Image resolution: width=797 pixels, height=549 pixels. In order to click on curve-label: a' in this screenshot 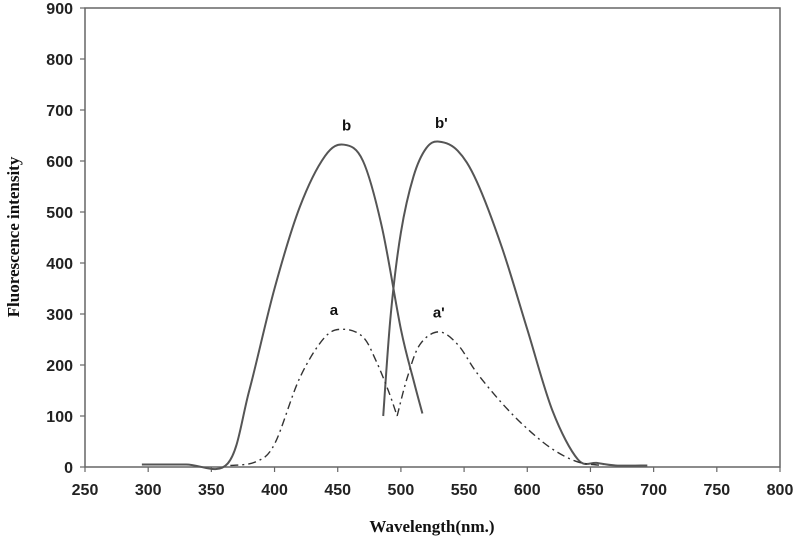, I will do `click(439, 313)`.